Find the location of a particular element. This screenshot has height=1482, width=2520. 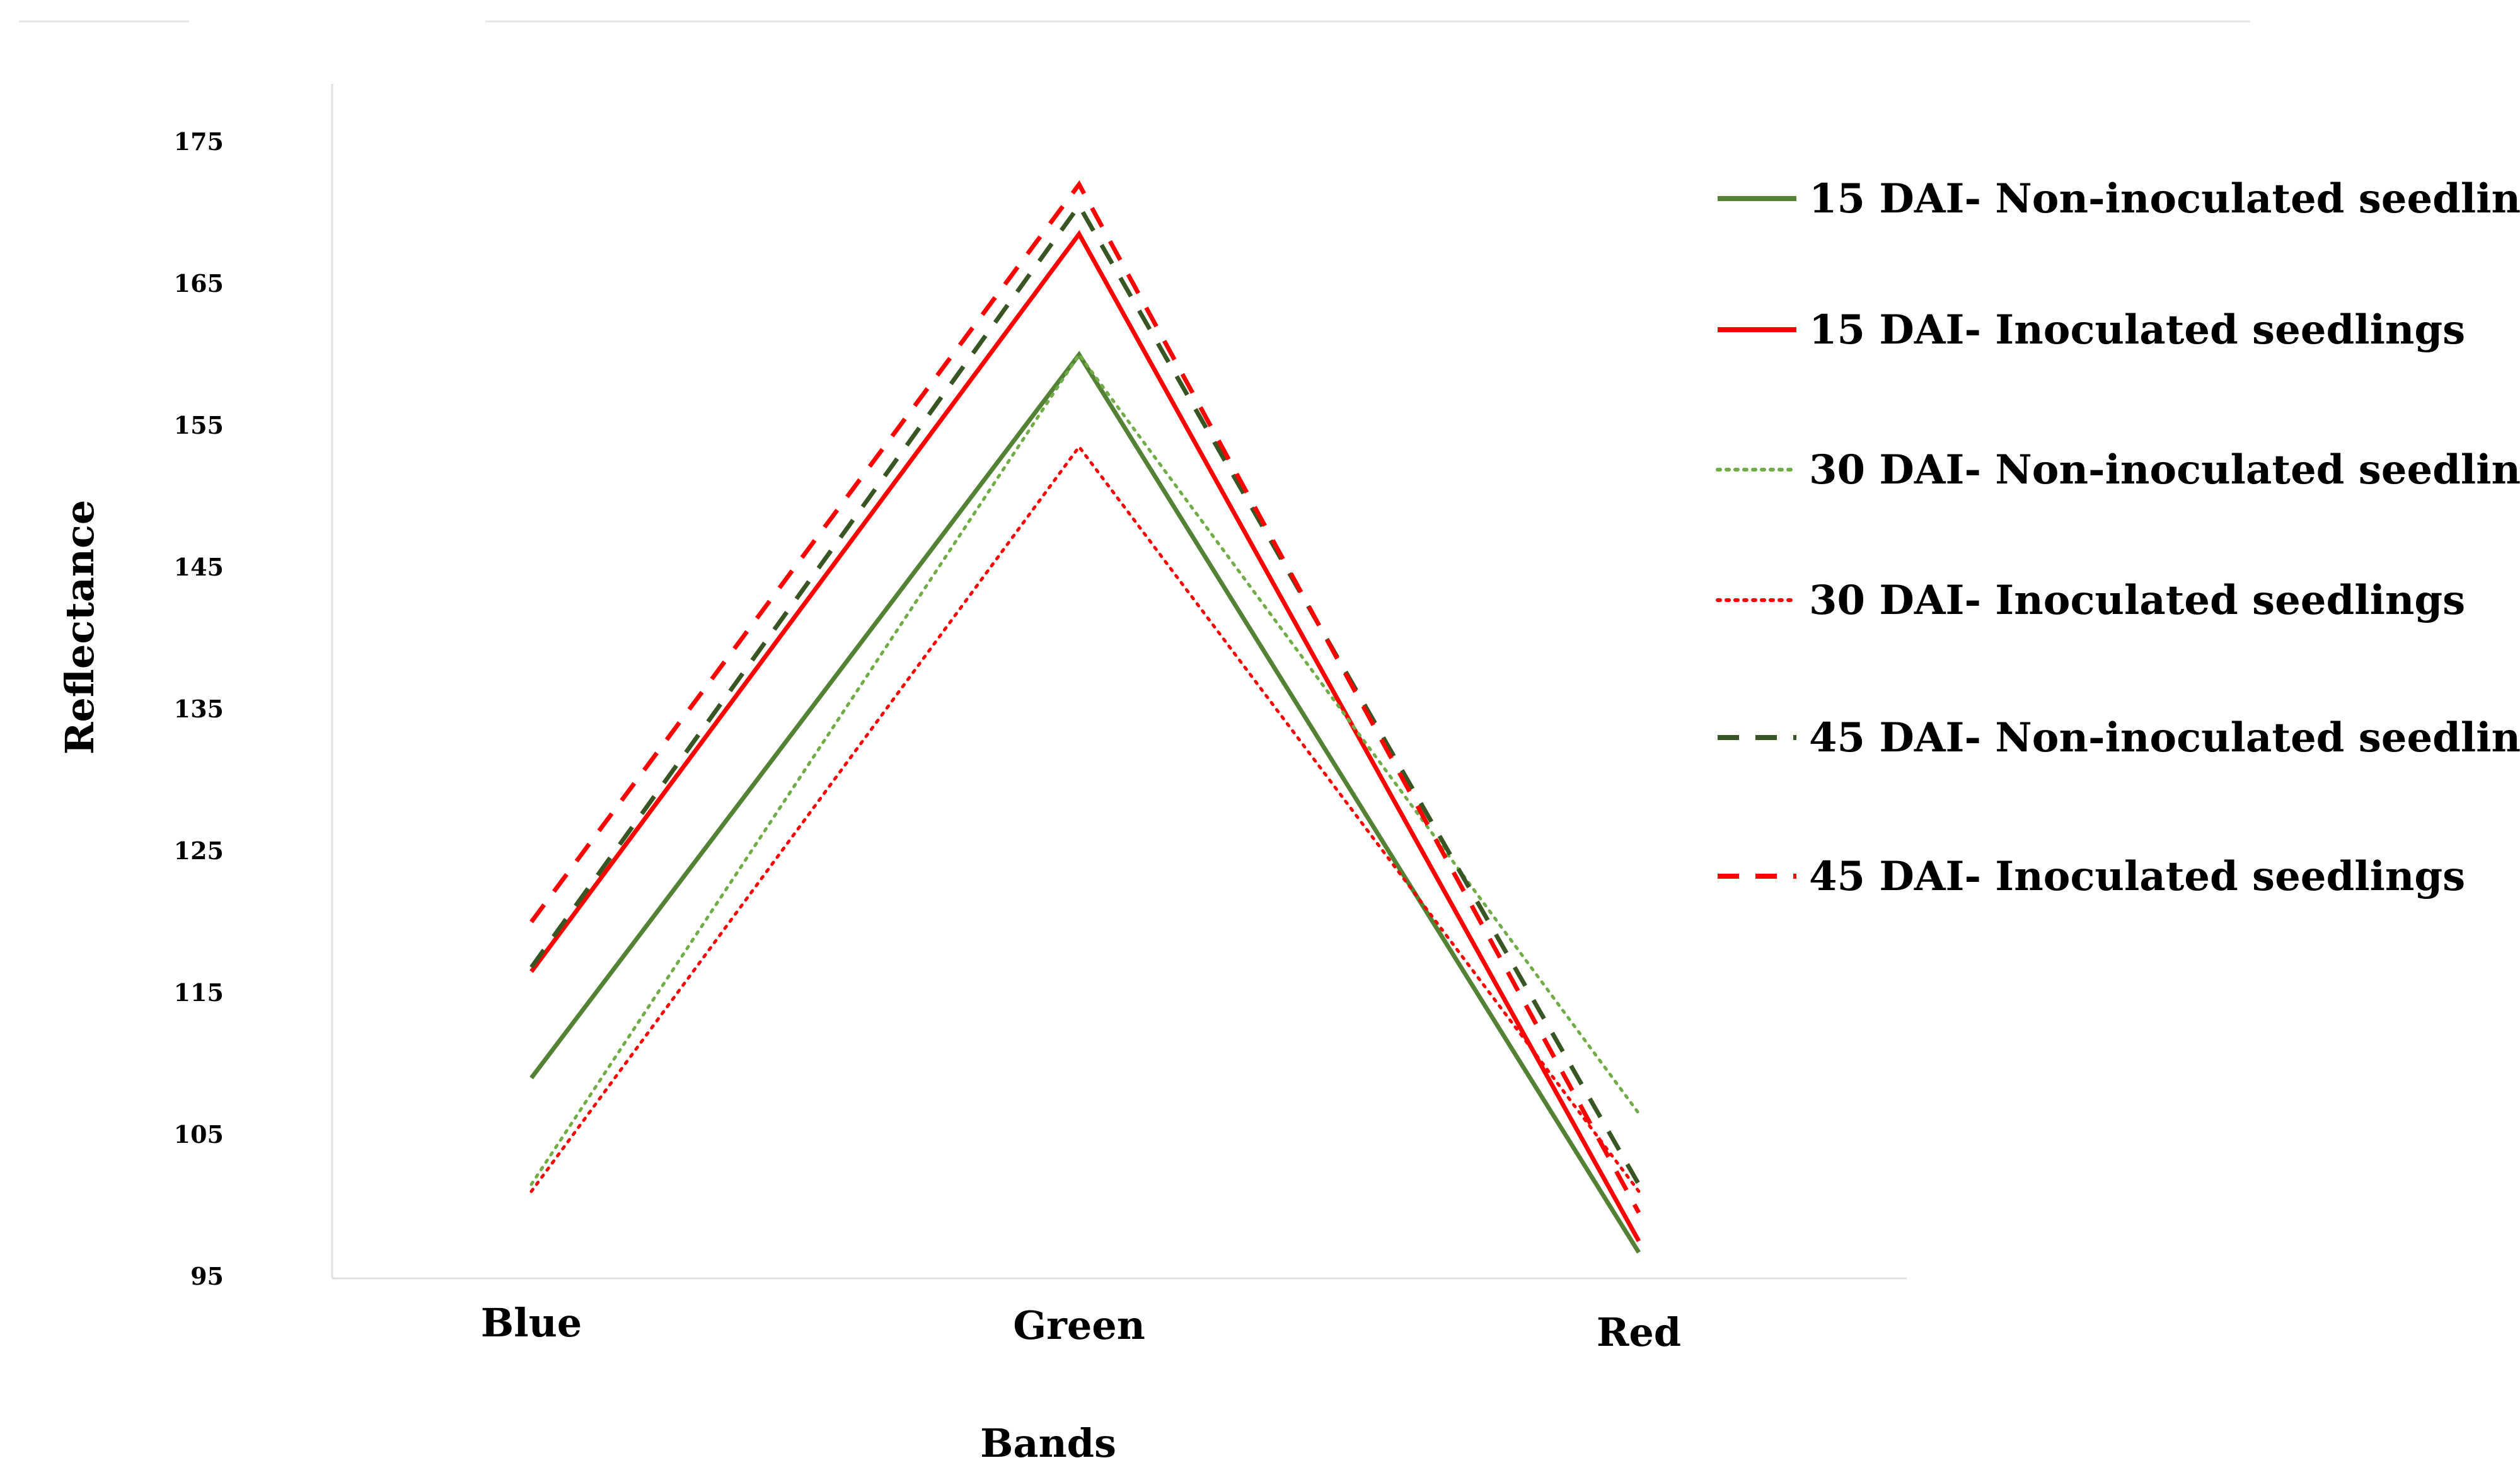

y-tick-label: 165 is located at coordinates (199, 283).